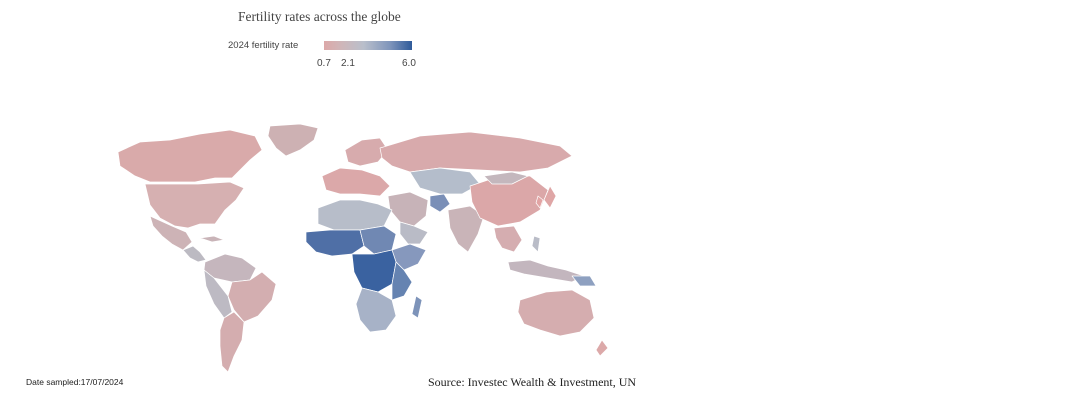 The image size is (1088, 400). I want to click on region-russia, so click(476, 152).